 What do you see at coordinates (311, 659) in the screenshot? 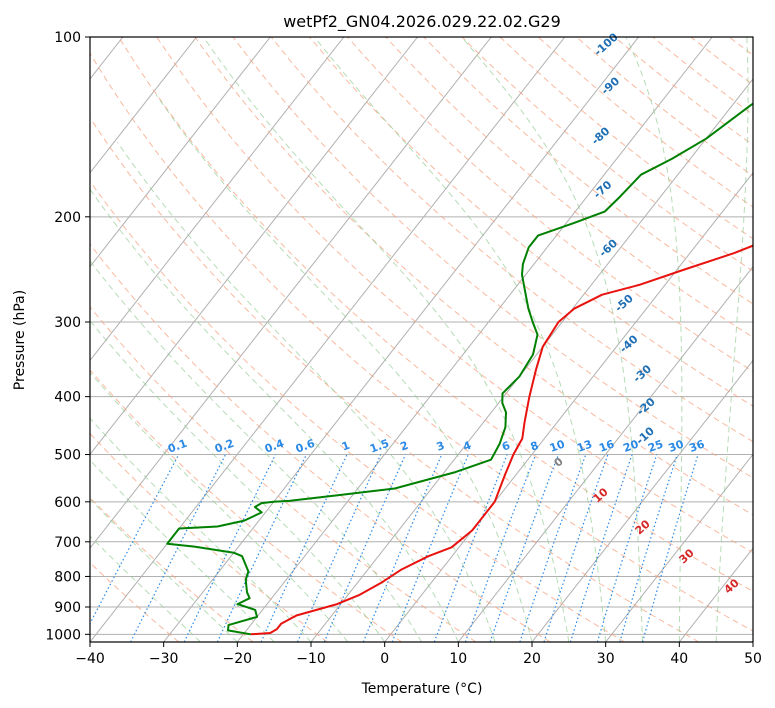
I see `x-tick-label: −10` at bounding box center [311, 659].